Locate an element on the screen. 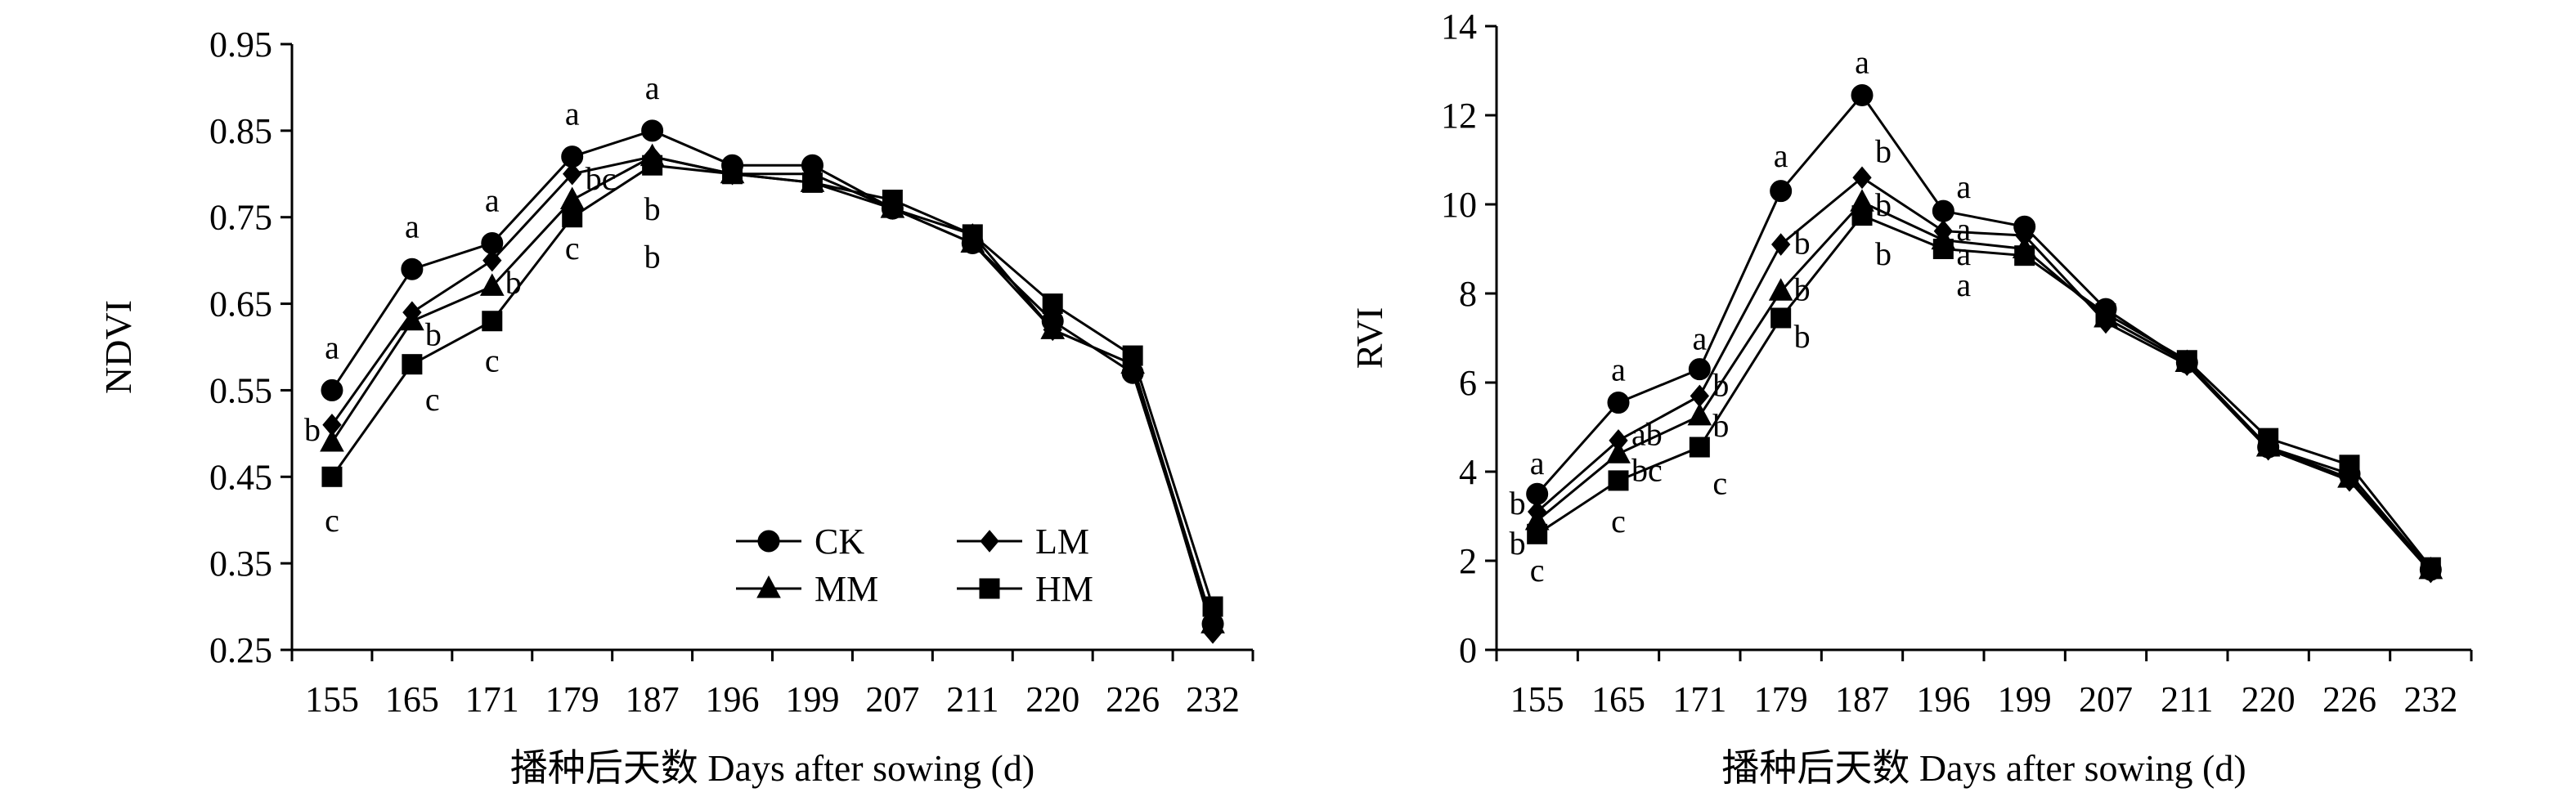 The width and height of the screenshot is (2576, 806). x-tick-label: 211 is located at coordinates (973, 699).